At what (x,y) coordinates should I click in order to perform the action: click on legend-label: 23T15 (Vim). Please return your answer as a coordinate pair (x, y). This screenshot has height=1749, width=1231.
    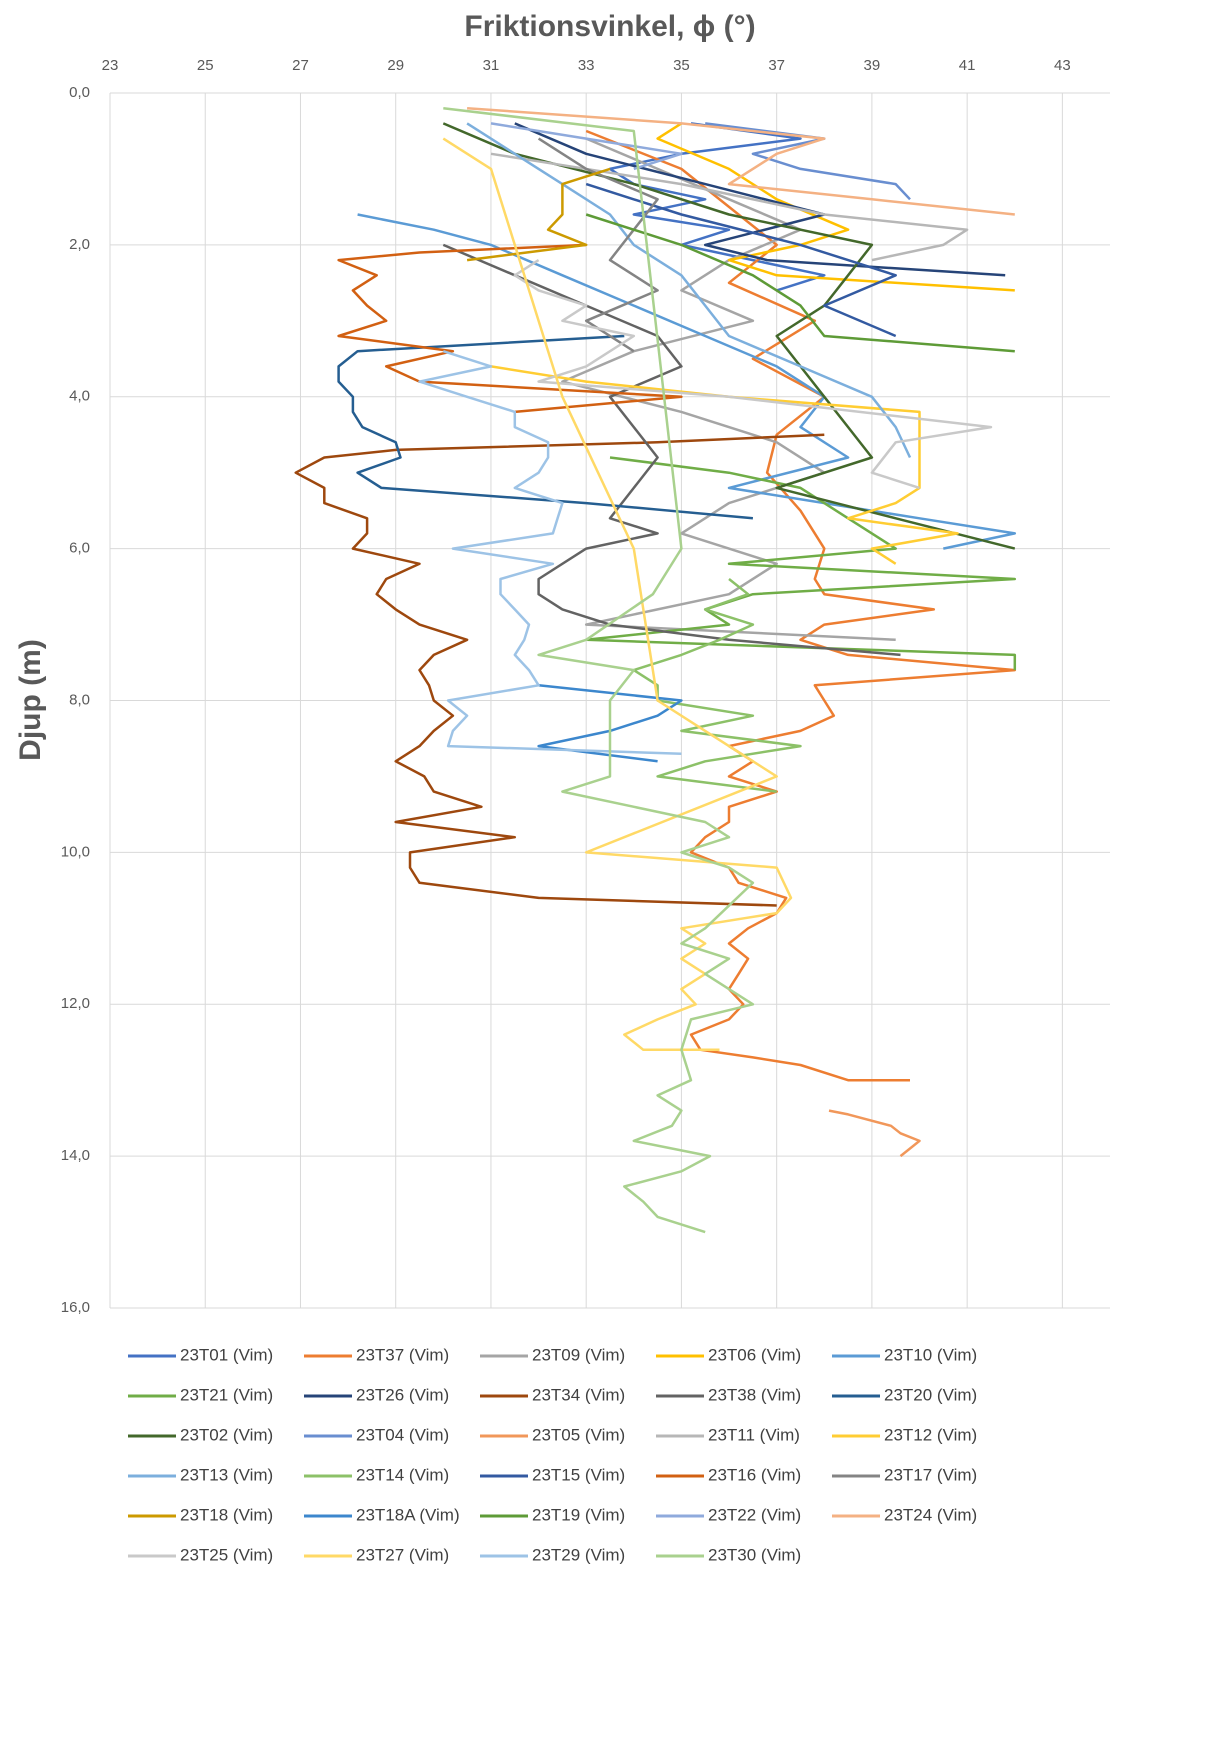
    Looking at the image, I should click on (578, 1474).